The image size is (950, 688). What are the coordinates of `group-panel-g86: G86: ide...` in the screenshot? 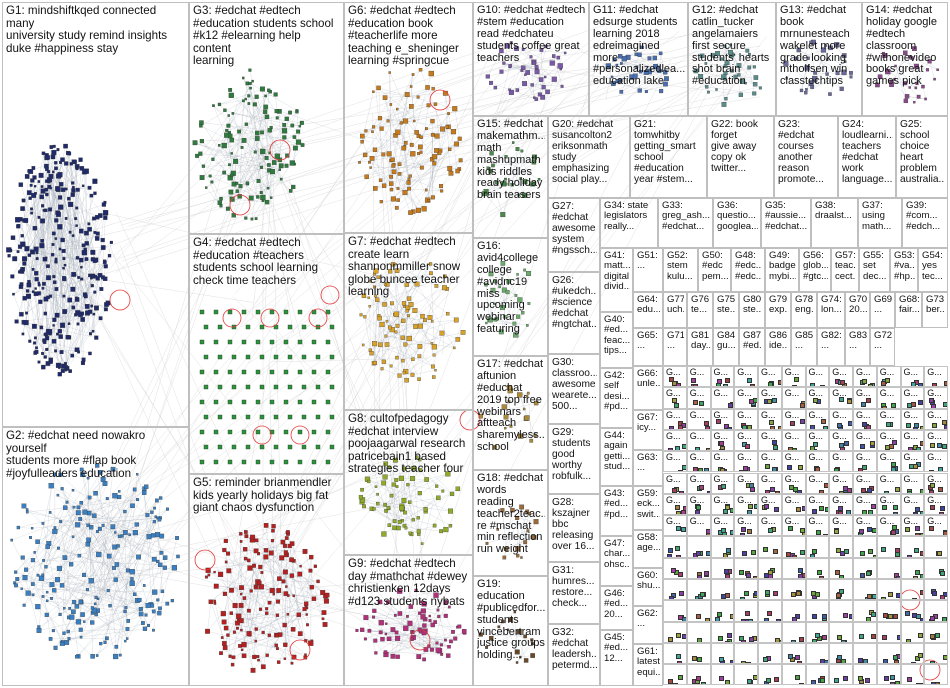 It's located at (778, 347).